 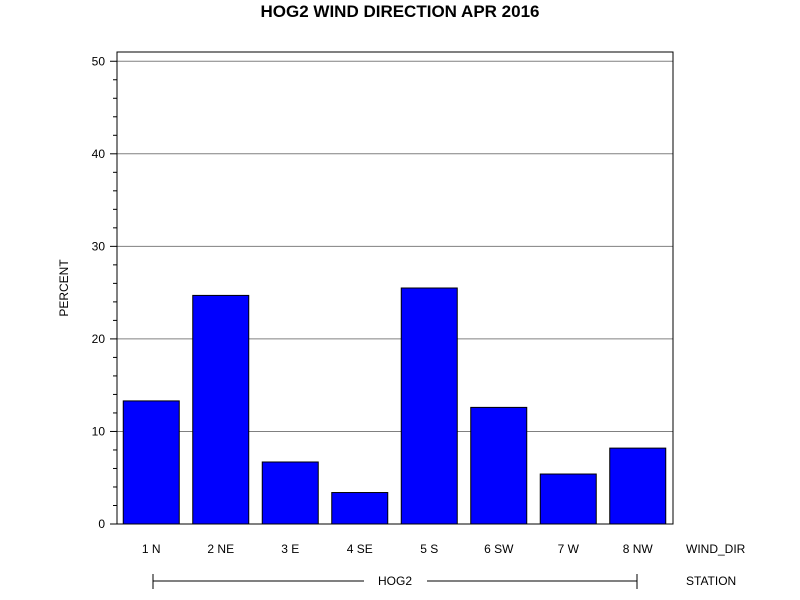 What do you see at coordinates (99, 339) in the screenshot?
I see `y-tick-label: 20` at bounding box center [99, 339].